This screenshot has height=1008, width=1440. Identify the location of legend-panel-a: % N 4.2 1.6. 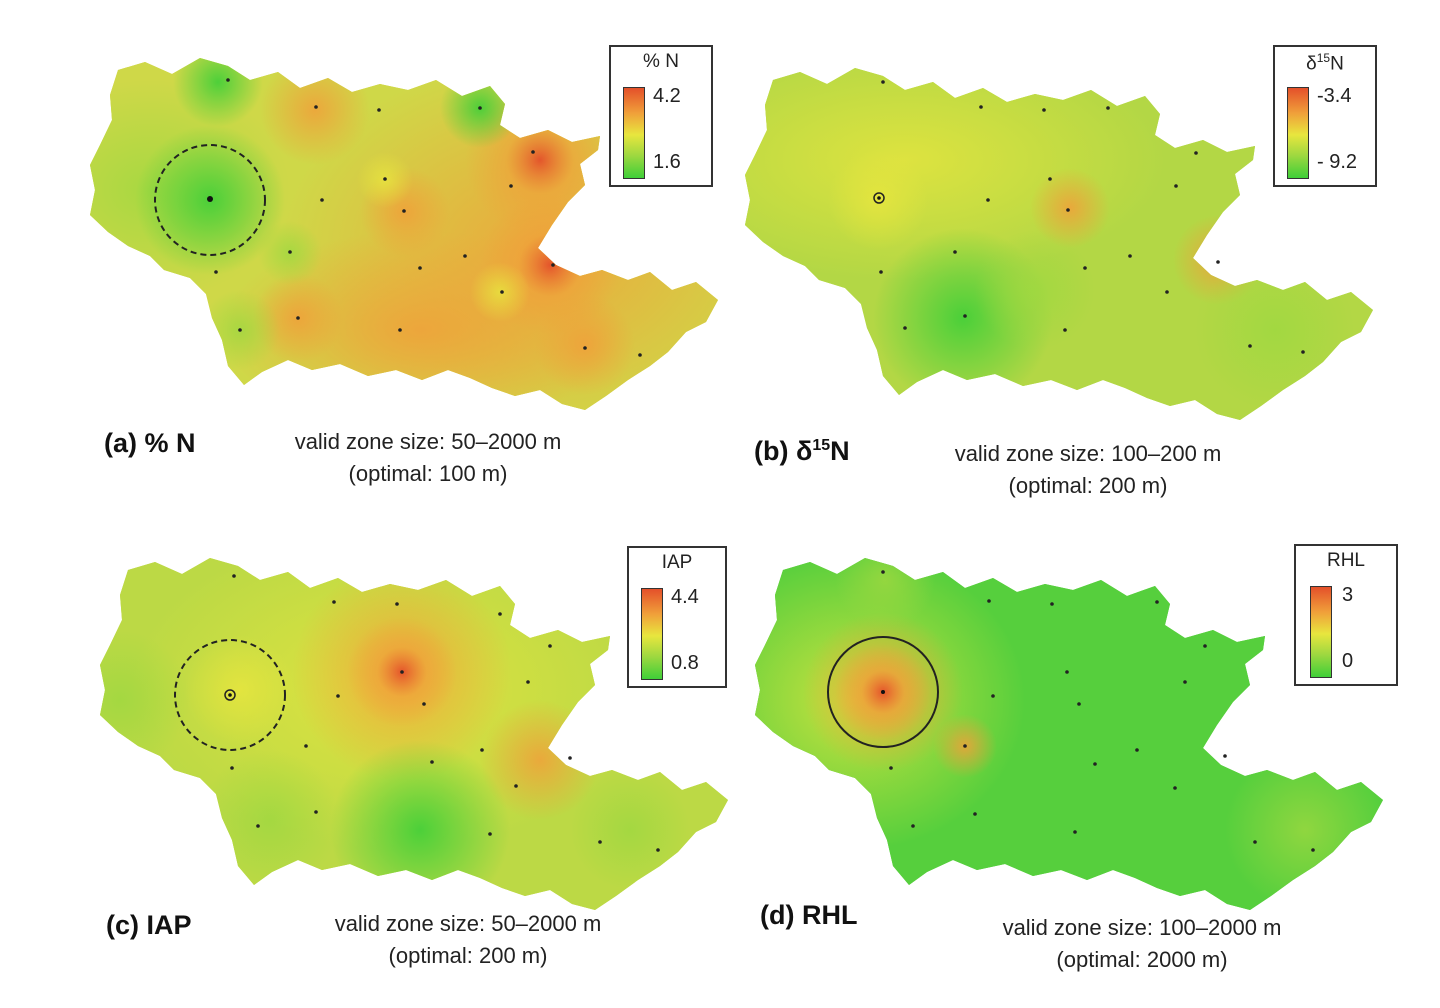
(661, 116).